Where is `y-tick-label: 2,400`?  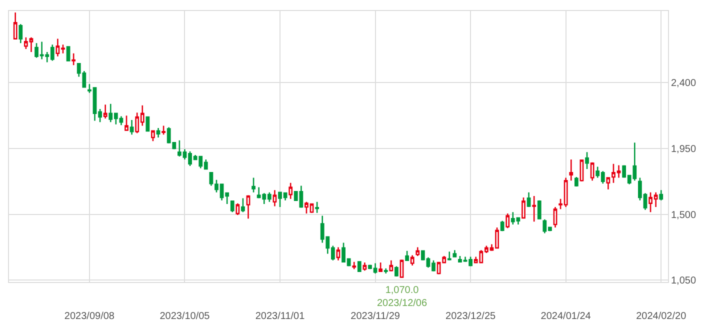 y-tick-label: 2,400 is located at coordinates (683, 84).